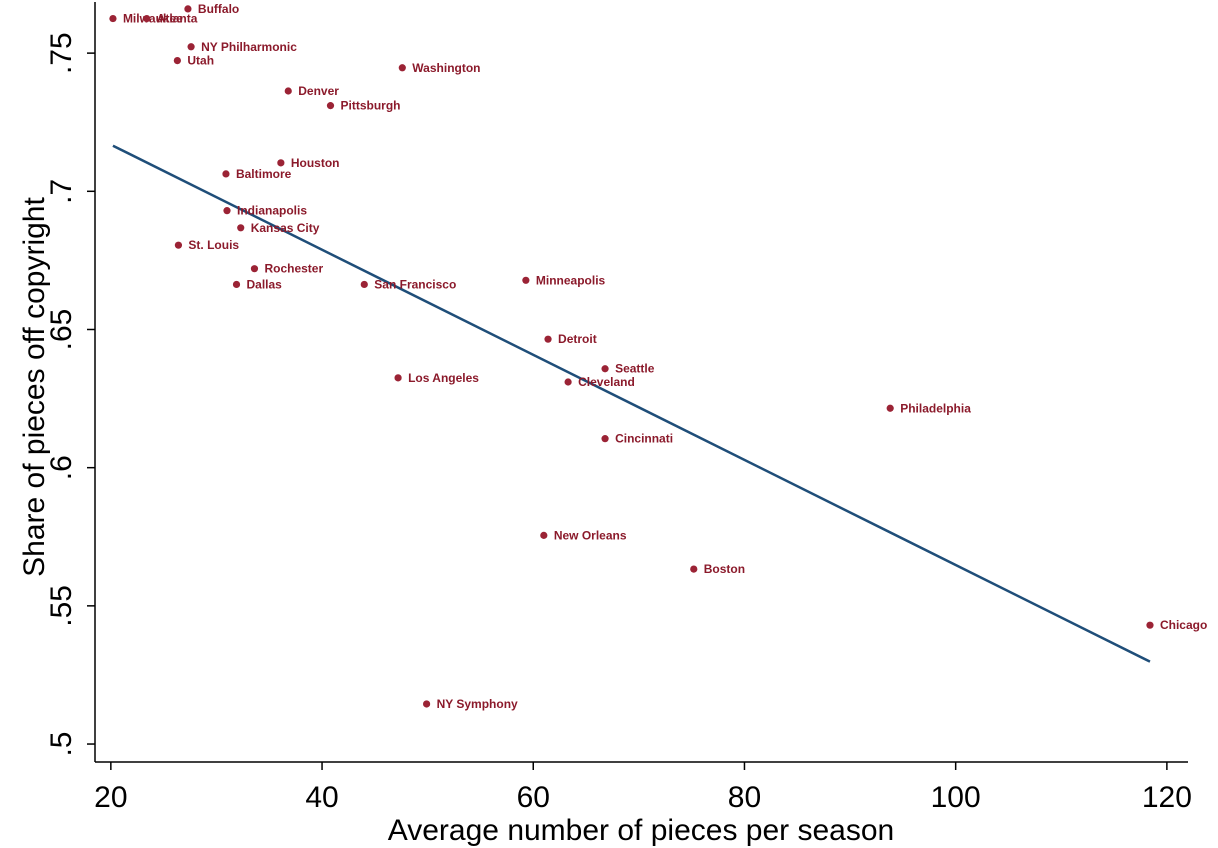 The width and height of the screenshot is (1218, 848). Describe the element at coordinates (61, 53) in the screenshot. I see `y-tick-label: .75` at that location.